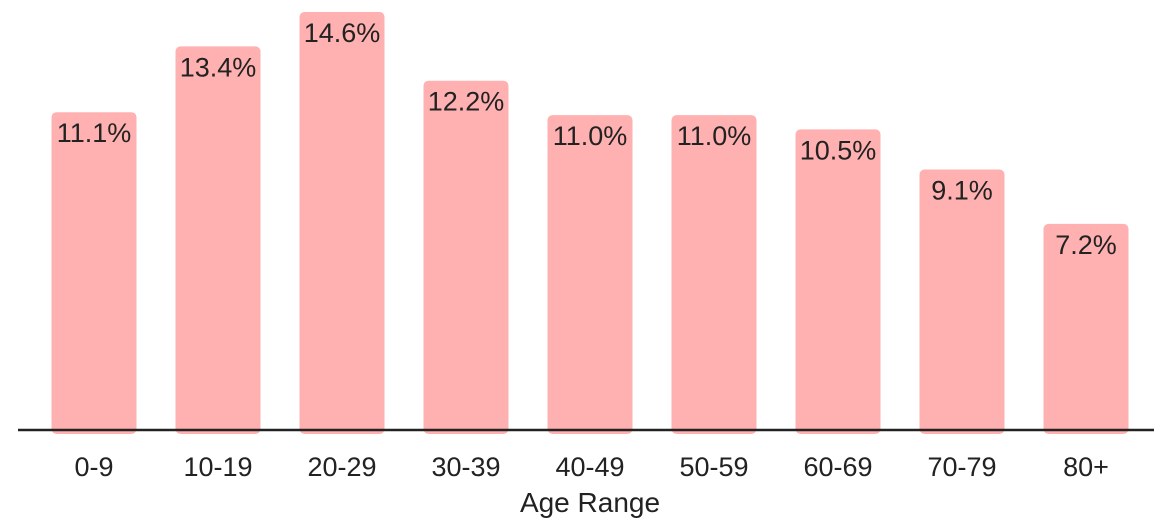 This screenshot has width=1154, height=524. What do you see at coordinates (93, 467) in the screenshot?
I see `x-tick-label-0-9: 0-9` at bounding box center [93, 467].